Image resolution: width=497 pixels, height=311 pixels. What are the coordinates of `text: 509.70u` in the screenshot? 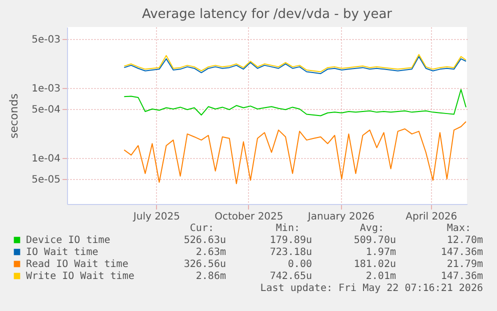 It's located at (375, 240).